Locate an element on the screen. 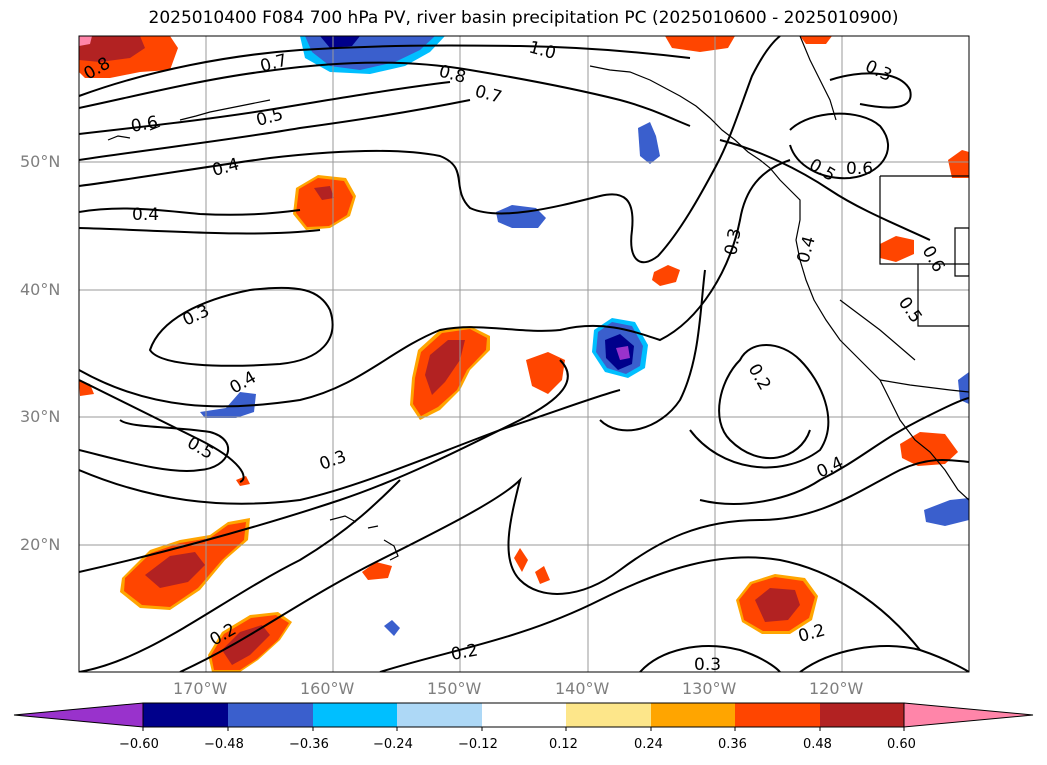 This screenshot has width=1047, height=765. lon-label-130w: 130°W is located at coordinates (709, 688).